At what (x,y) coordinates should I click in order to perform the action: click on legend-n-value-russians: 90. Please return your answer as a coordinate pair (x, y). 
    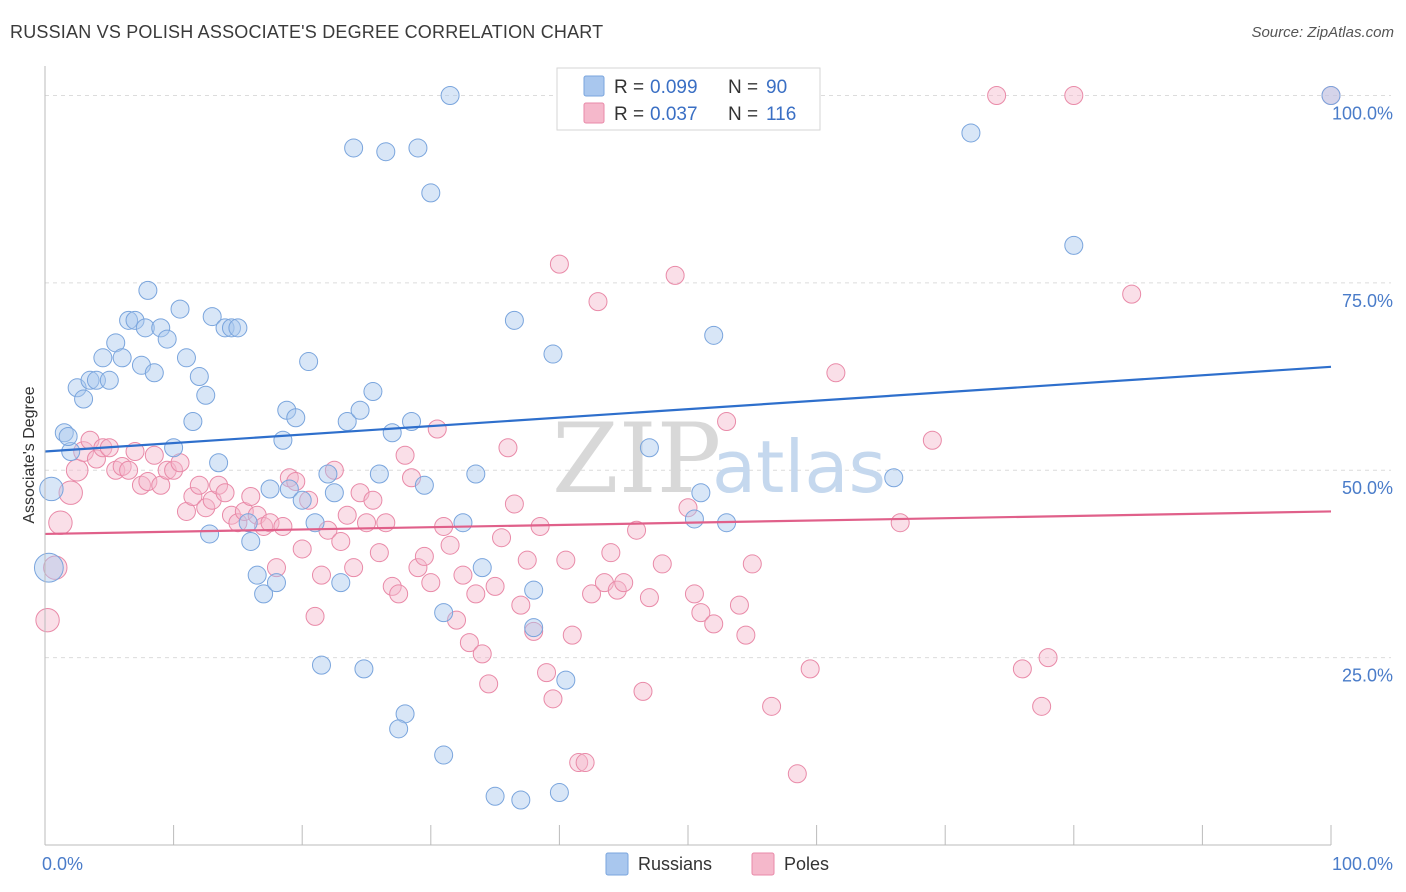
    Looking at the image, I should click on (776, 87).